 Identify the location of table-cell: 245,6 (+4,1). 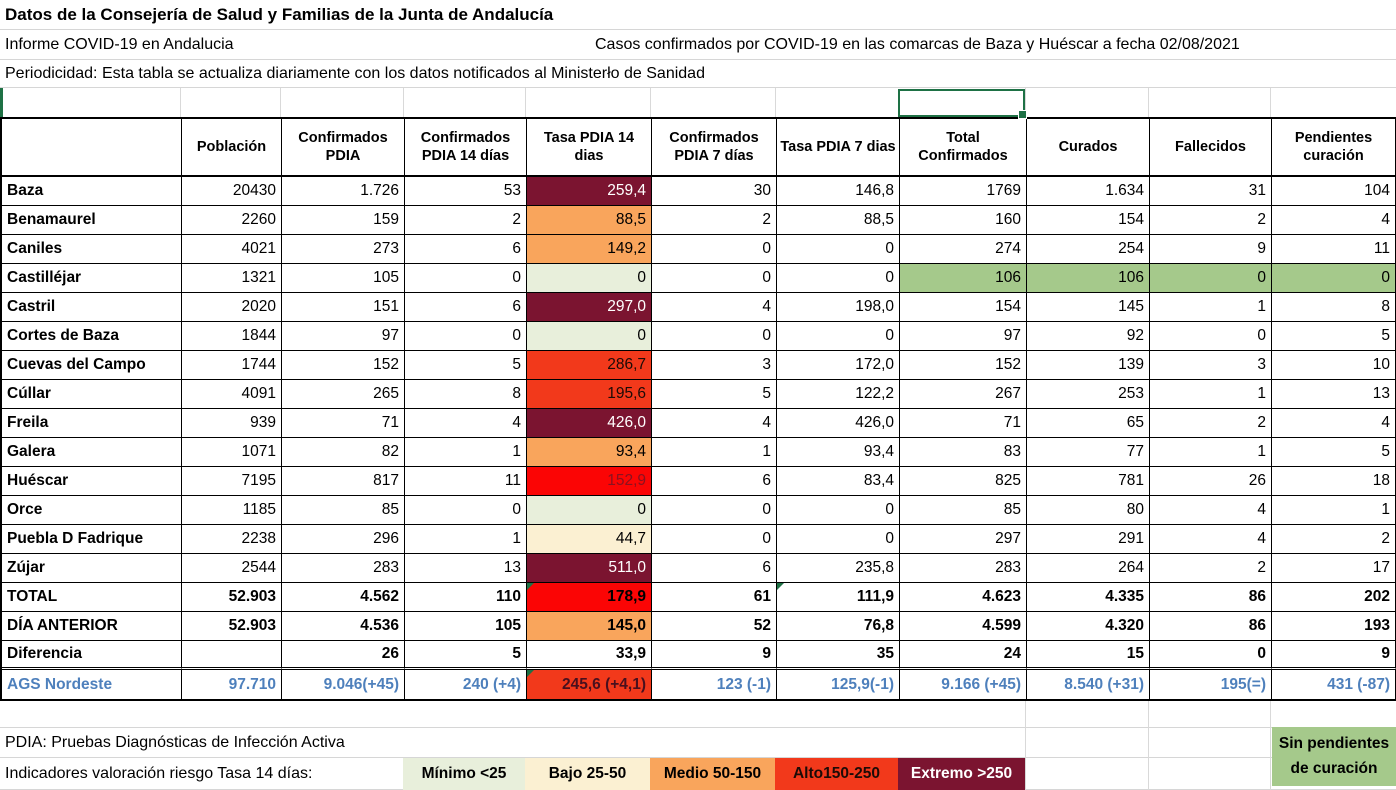
(589, 685).